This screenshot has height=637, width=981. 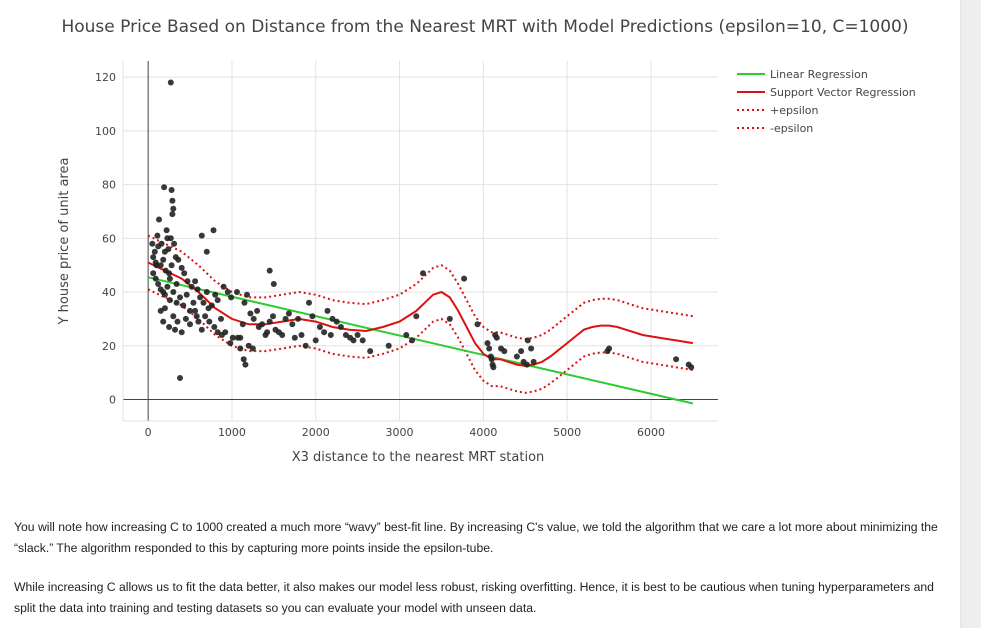 What do you see at coordinates (109, 238) in the screenshot?
I see `y-tick-label: 60` at bounding box center [109, 238].